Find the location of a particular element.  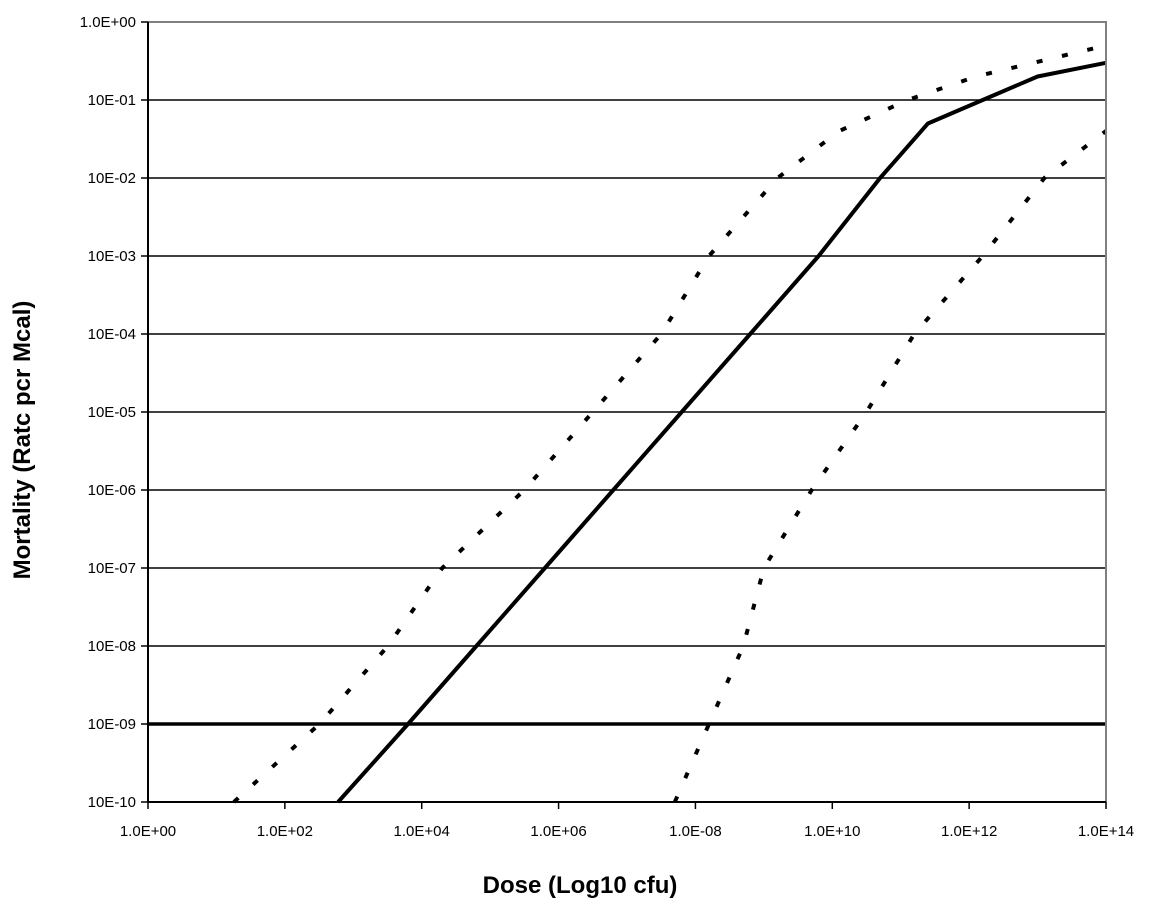

y-tick-label: 10E-05 is located at coordinates (112, 412).